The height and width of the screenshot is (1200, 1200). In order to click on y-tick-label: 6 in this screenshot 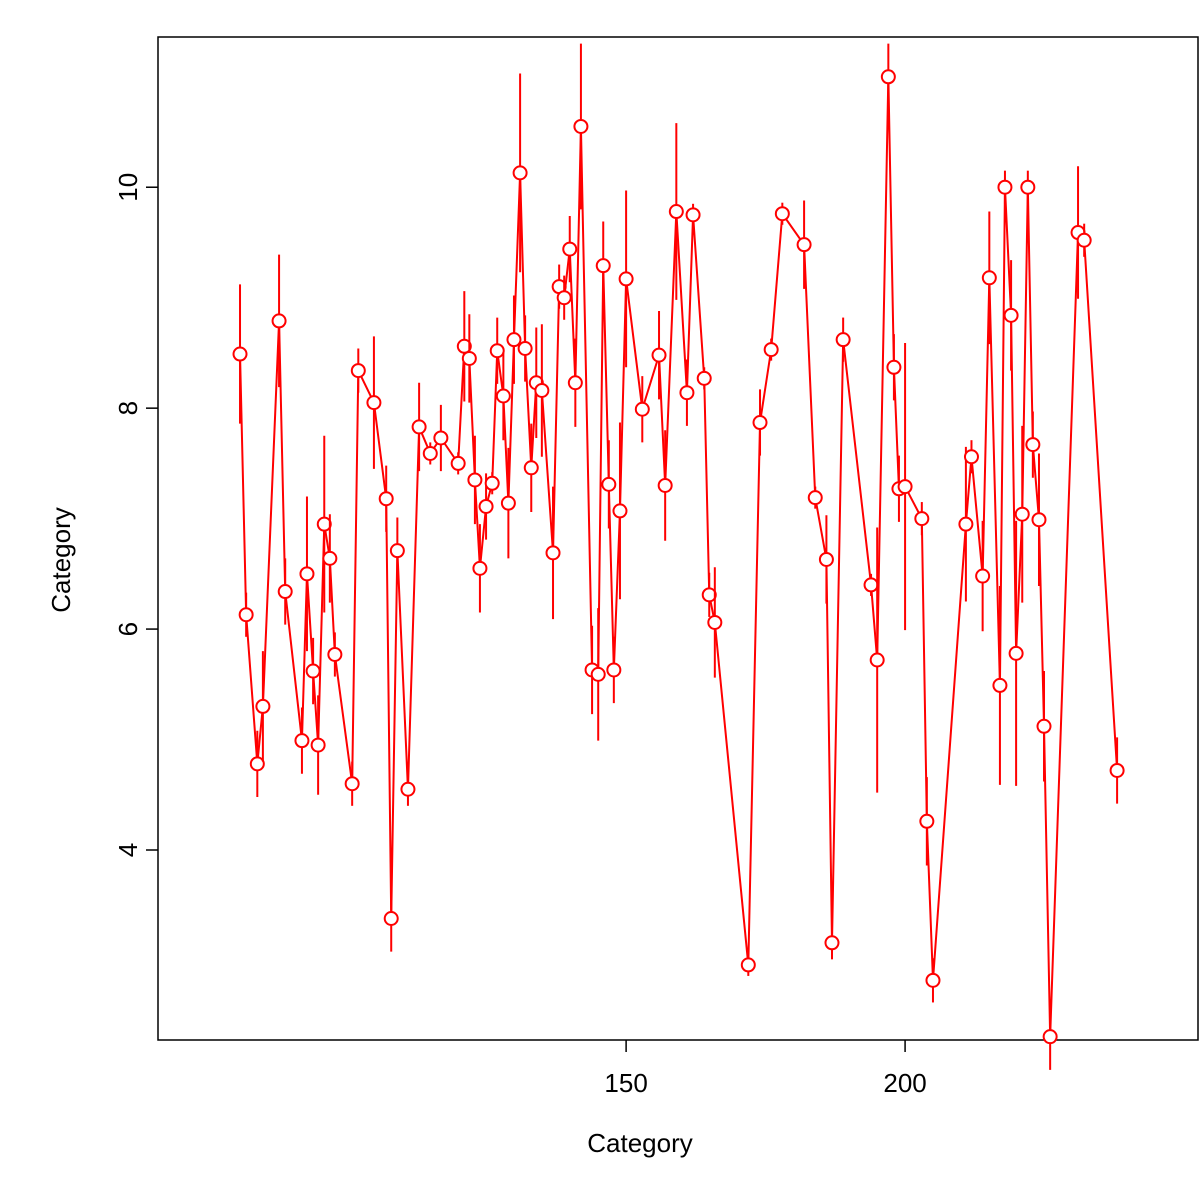, I will do `click(128, 629)`.